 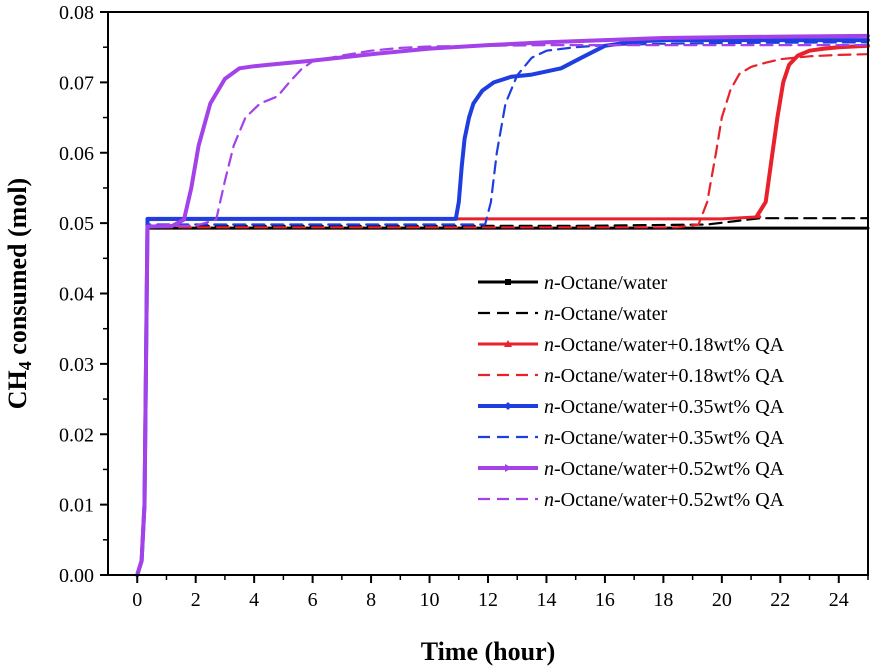 What do you see at coordinates (508, 282) in the screenshot?
I see `legend-marker-square` at bounding box center [508, 282].